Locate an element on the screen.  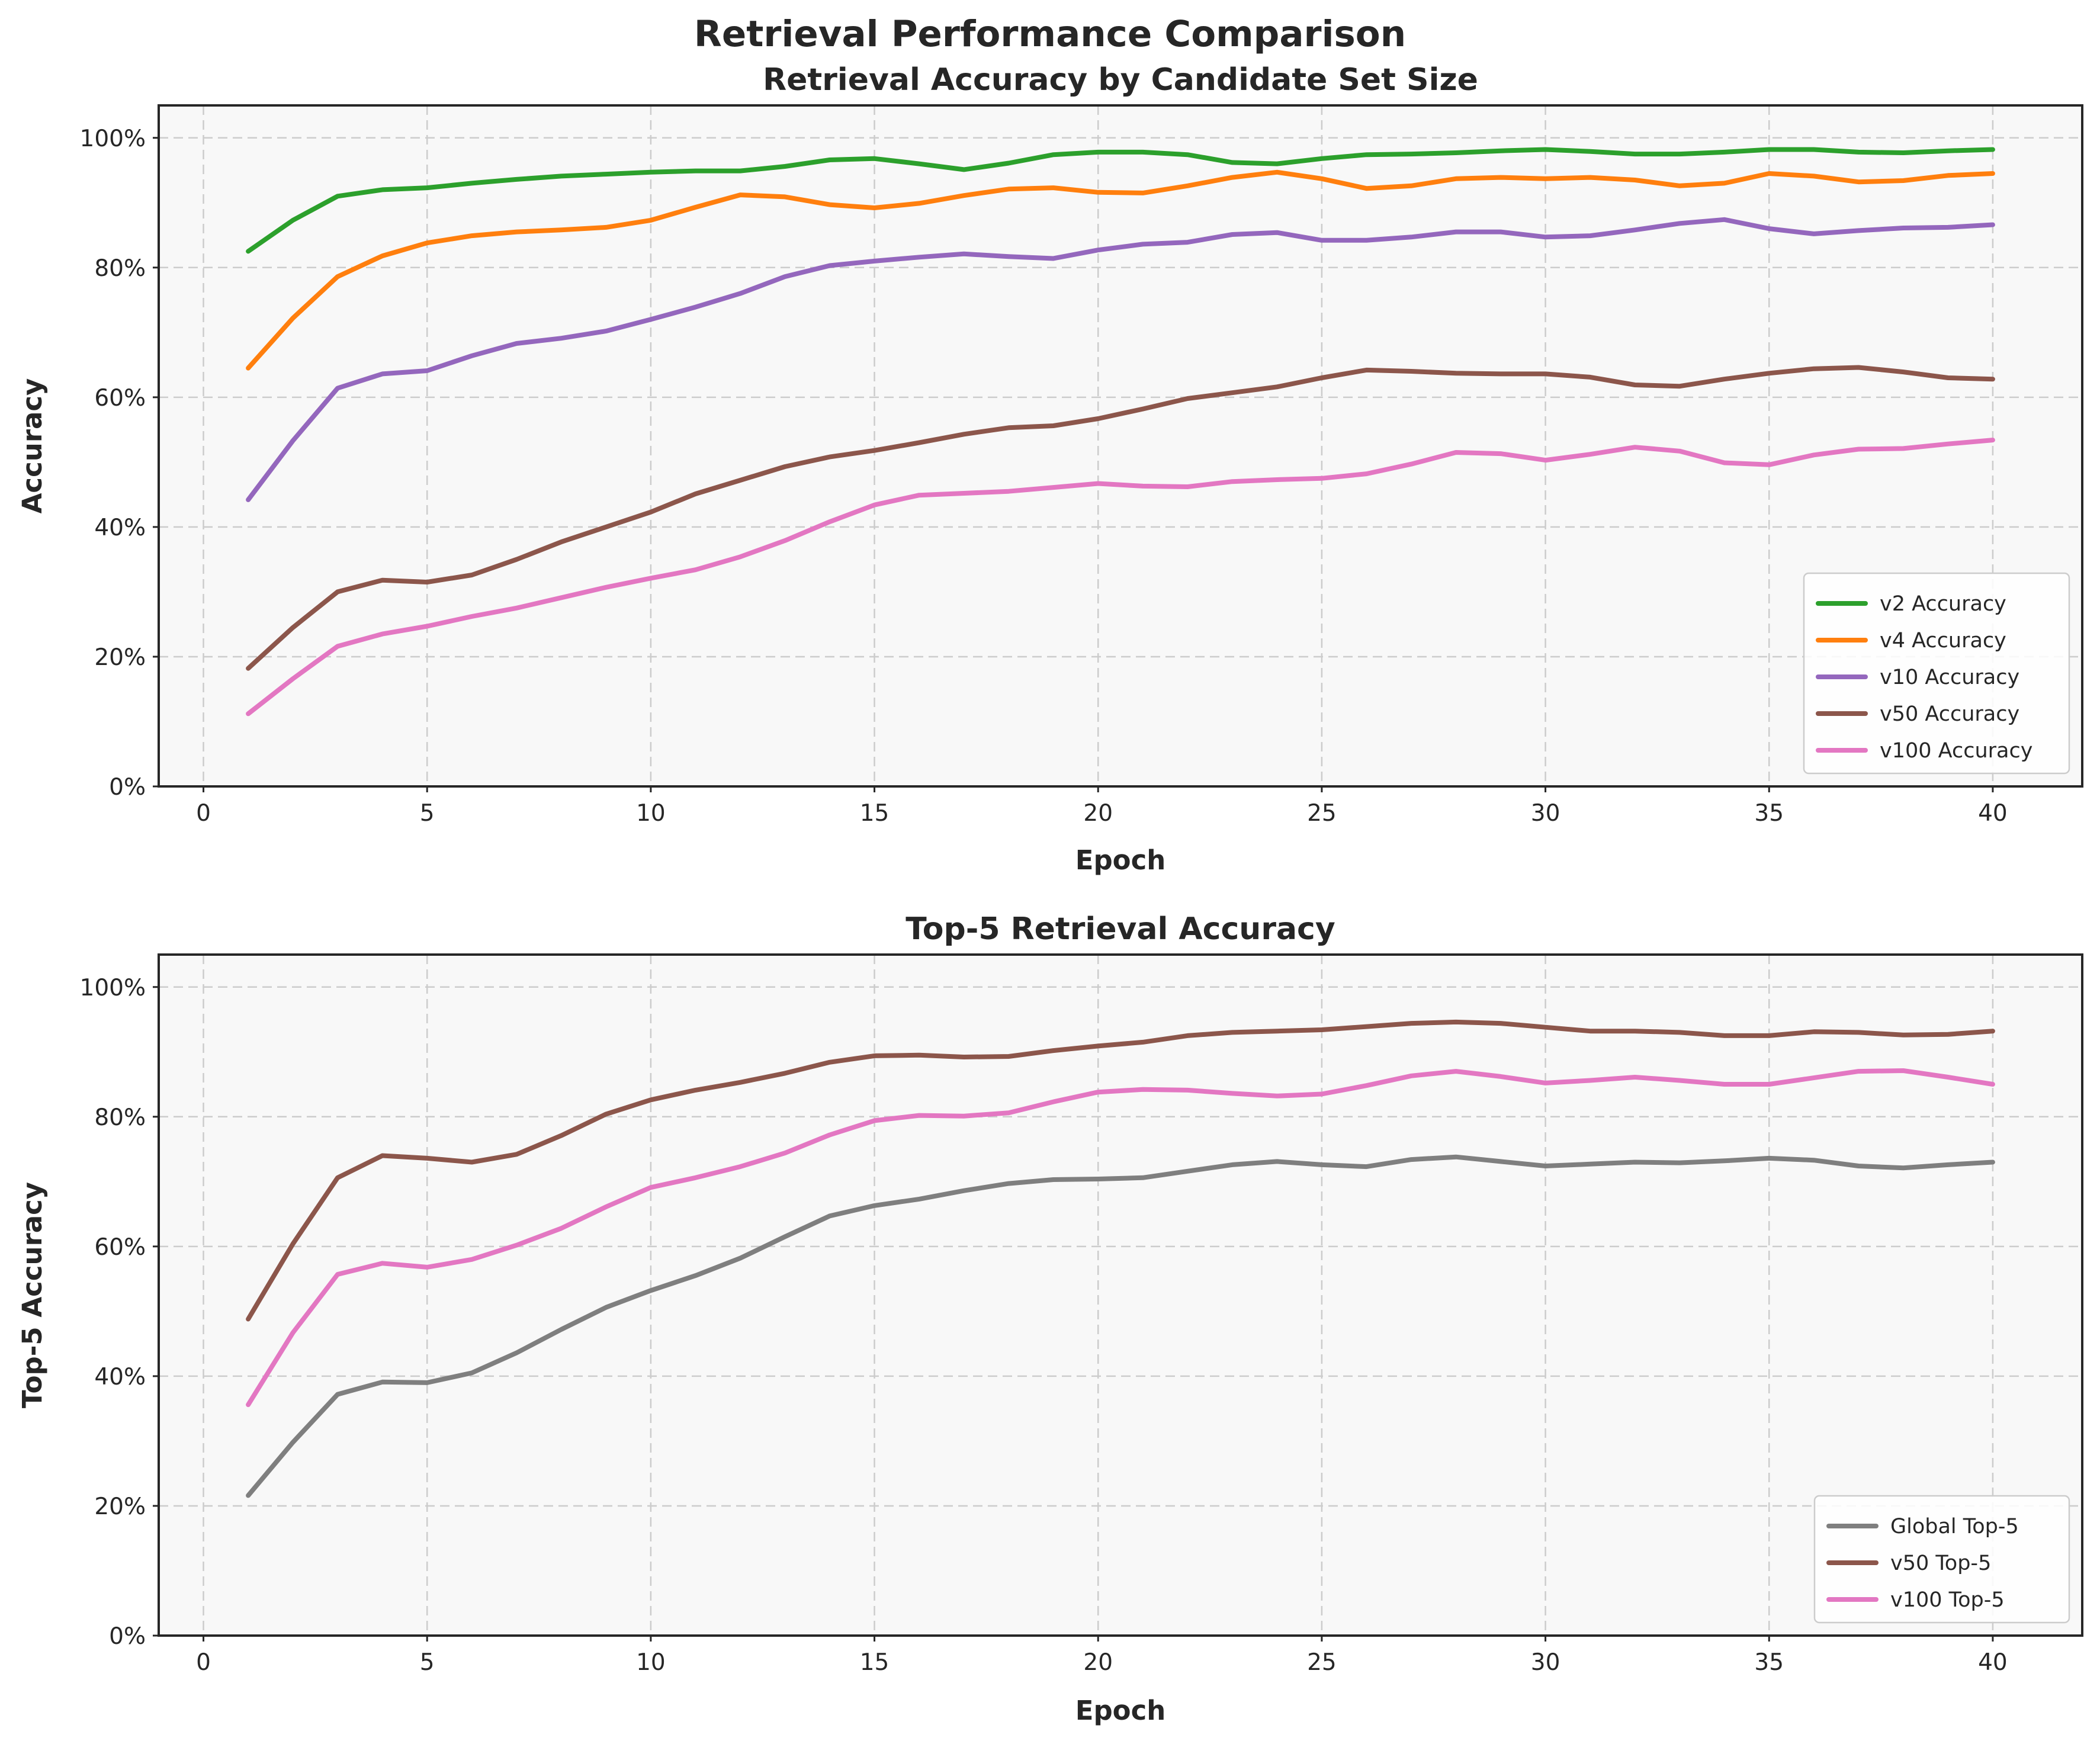
series-line-v100-accuracy is located at coordinates (1120, 577).